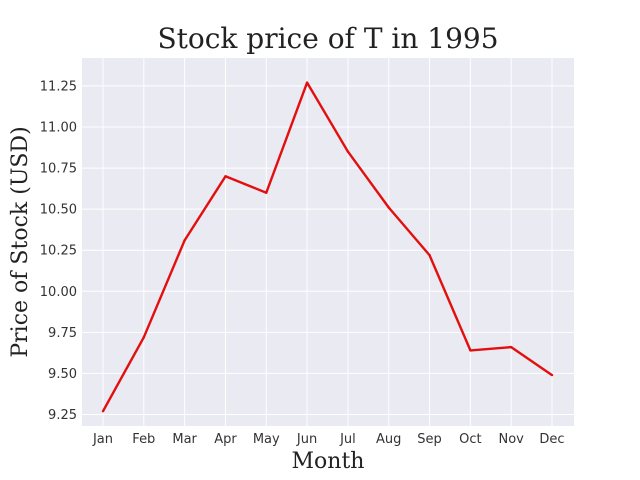 The width and height of the screenshot is (640, 480). I want to click on x-tick-label: Apr, so click(225, 439).